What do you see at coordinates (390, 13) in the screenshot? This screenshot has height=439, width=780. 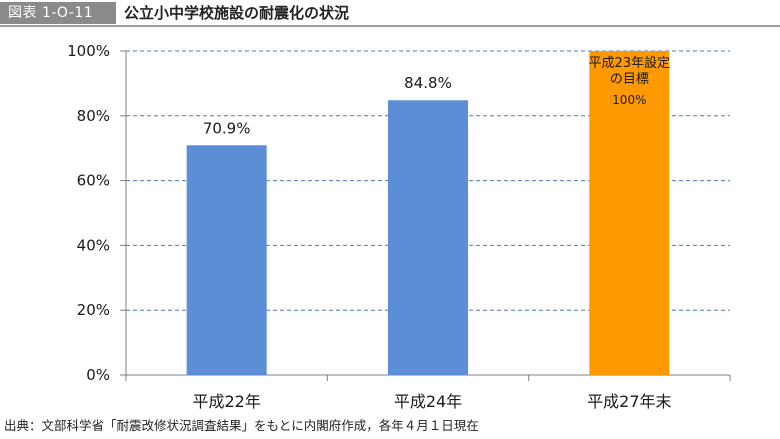 I see `figure-header: 図表 1-O-11 公立小中学校施設の耐震化の状況` at bounding box center [390, 13].